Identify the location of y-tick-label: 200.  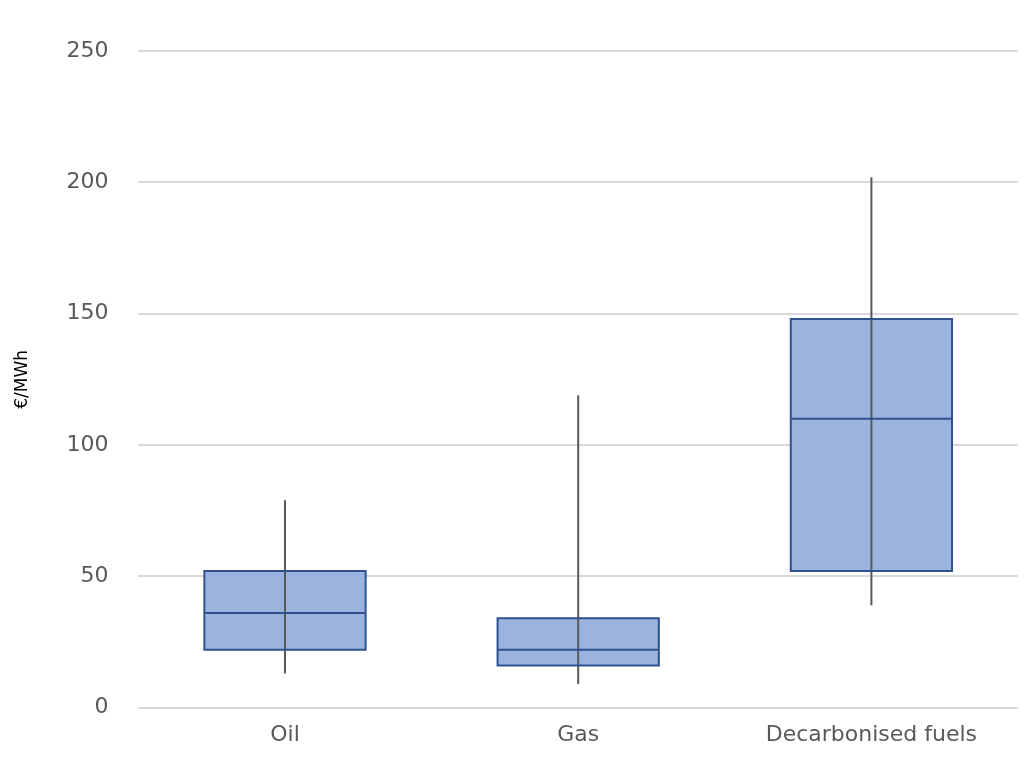
(87, 181).